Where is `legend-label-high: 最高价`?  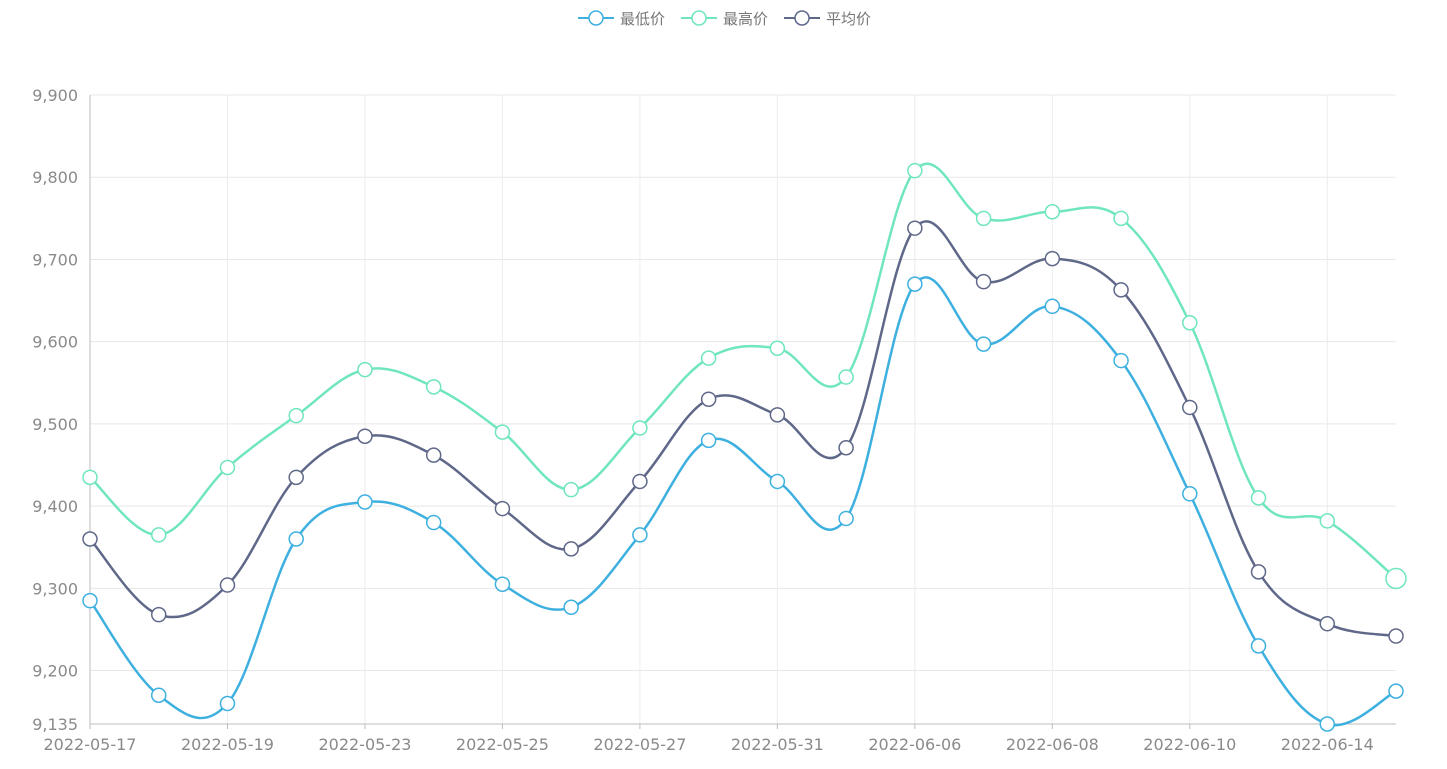
legend-label-high: 最高价 is located at coordinates (745, 18).